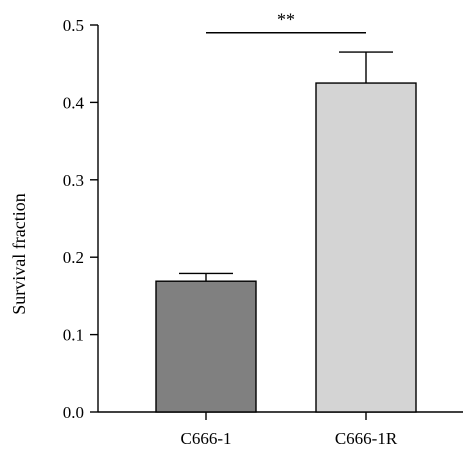 This screenshot has height=460, width=474. What do you see at coordinates (19, 253) in the screenshot?
I see `y-axis-label: Survival fraction` at bounding box center [19, 253].